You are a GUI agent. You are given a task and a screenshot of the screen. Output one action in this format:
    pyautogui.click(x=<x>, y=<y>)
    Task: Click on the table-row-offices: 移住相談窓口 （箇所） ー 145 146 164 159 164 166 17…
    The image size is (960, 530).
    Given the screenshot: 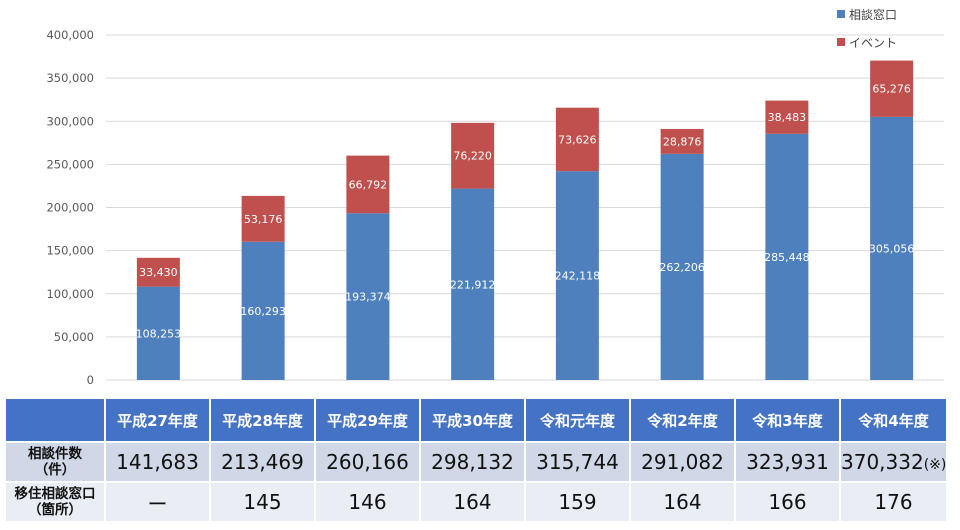 What is the action you would take?
    pyautogui.click(x=477, y=503)
    